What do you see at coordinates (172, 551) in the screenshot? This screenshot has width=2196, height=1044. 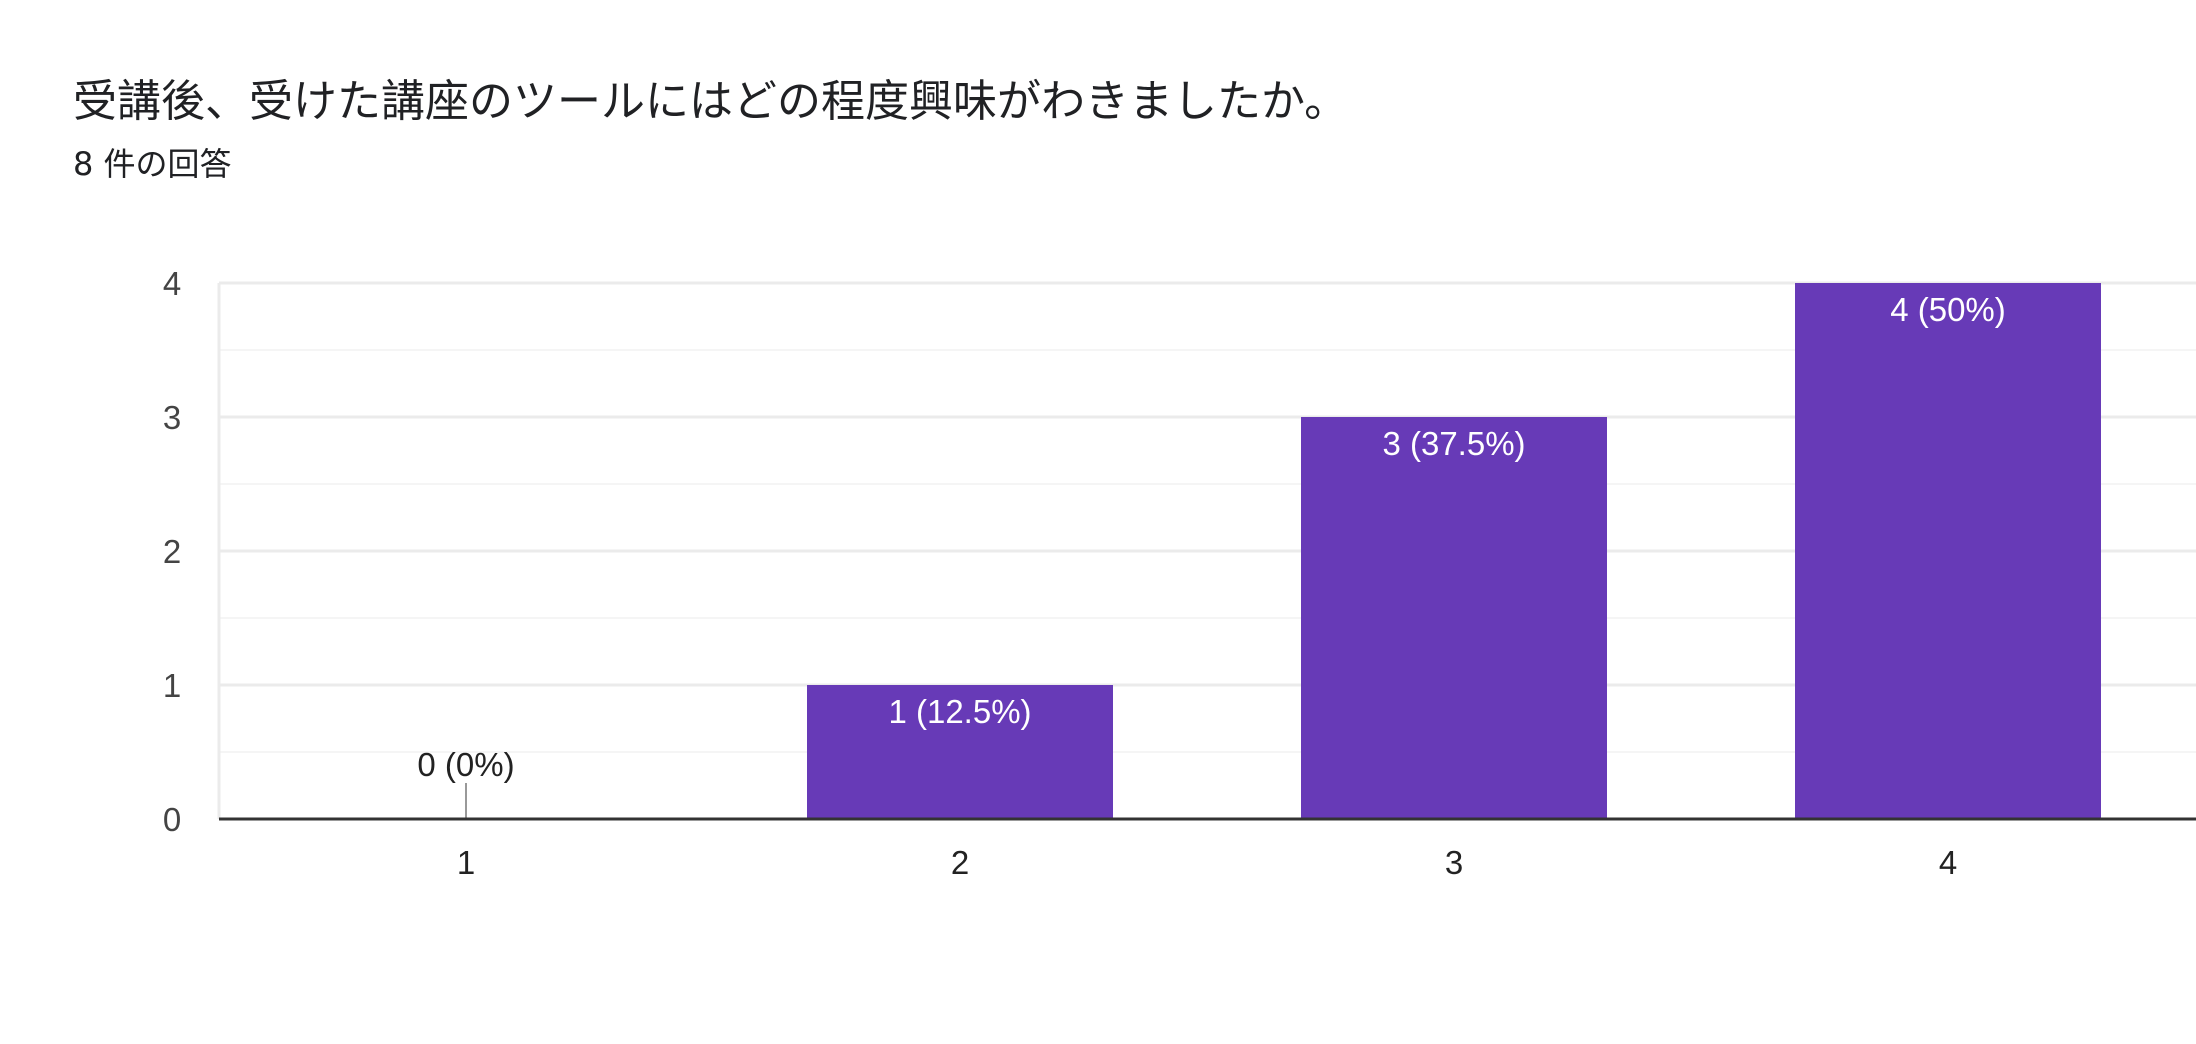 I see `y-tick-label: 2` at bounding box center [172, 551].